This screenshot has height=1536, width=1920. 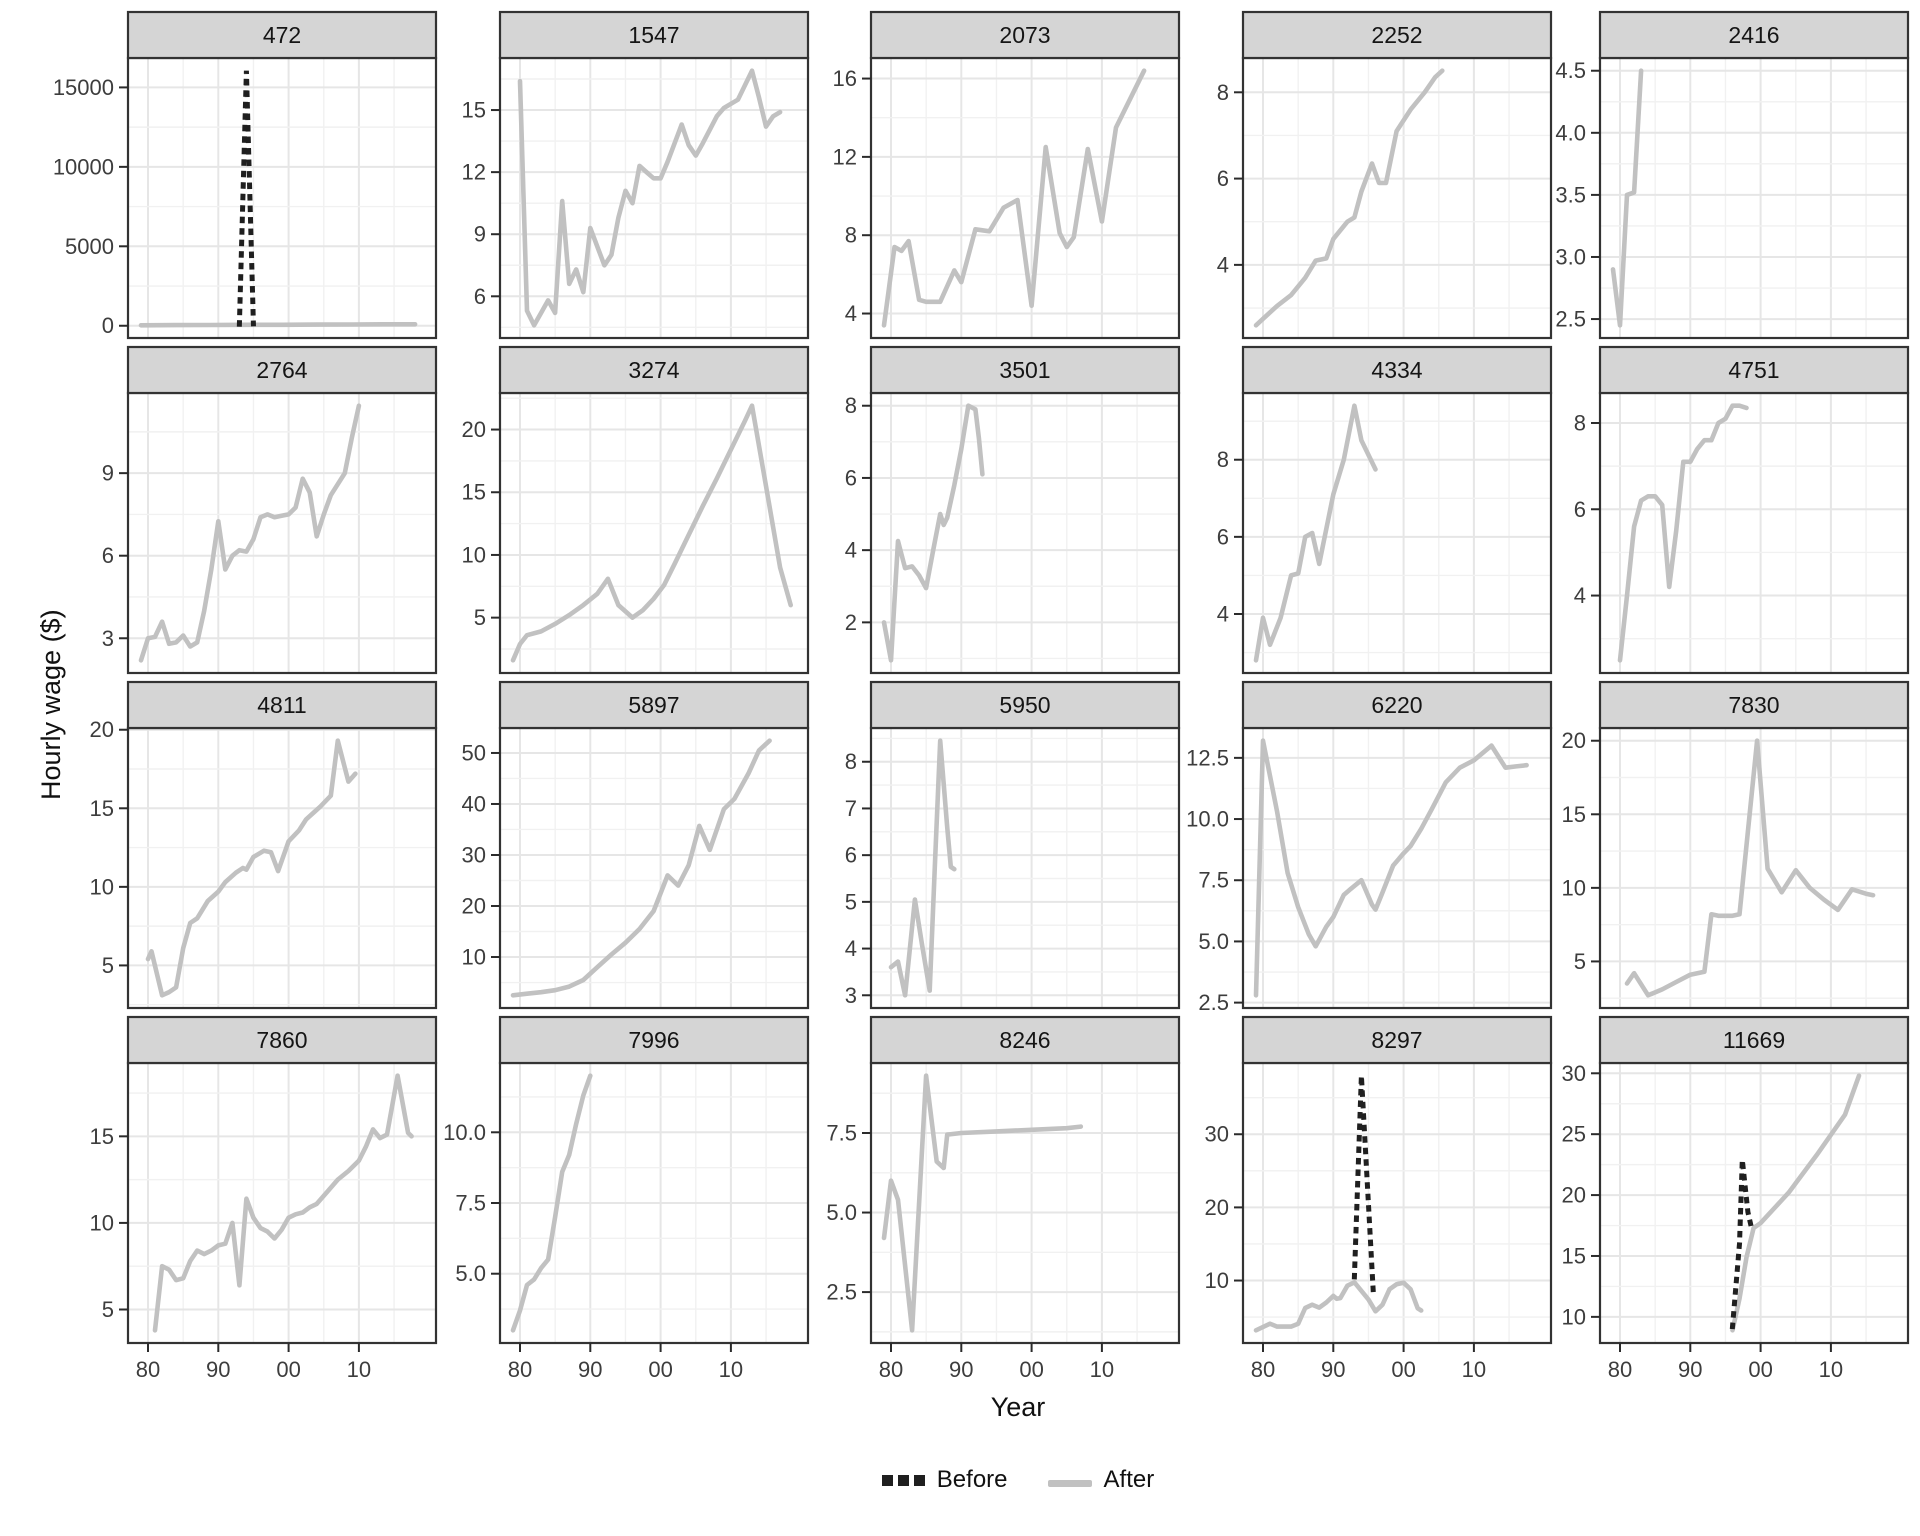 What do you see at coordinates (1379, 1198) in the screenshot?
I see `facet-8297: 10 20 30 80 90 00 10 8297` at bounding box center [1379, 1198].